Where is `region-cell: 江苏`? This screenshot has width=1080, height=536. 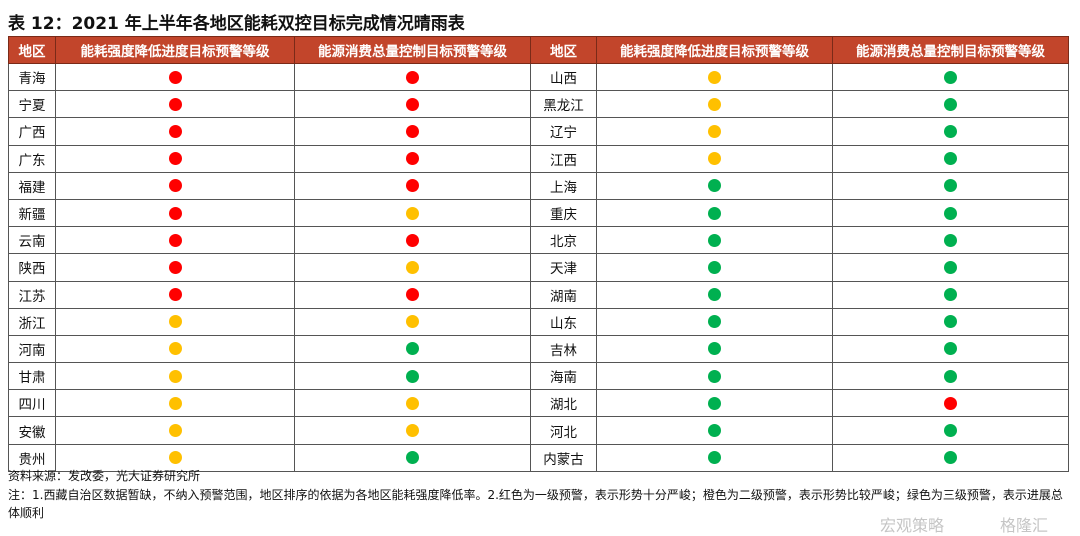 region-cell: 江苏 is located at coordinates (32, 294).